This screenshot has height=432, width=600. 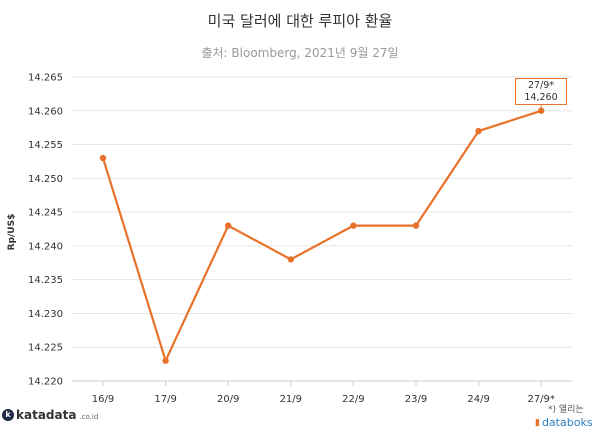 I want to click on last-value-callout: 27/9* 14,260, so click(x=541, y=91).